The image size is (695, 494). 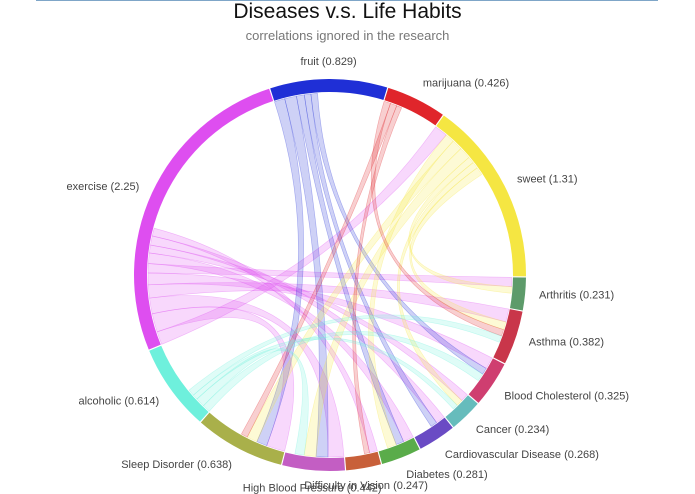 I want to click on label-blood-cholesterol: Blood Cholesterol (0.325), so click(x=566, y=396).